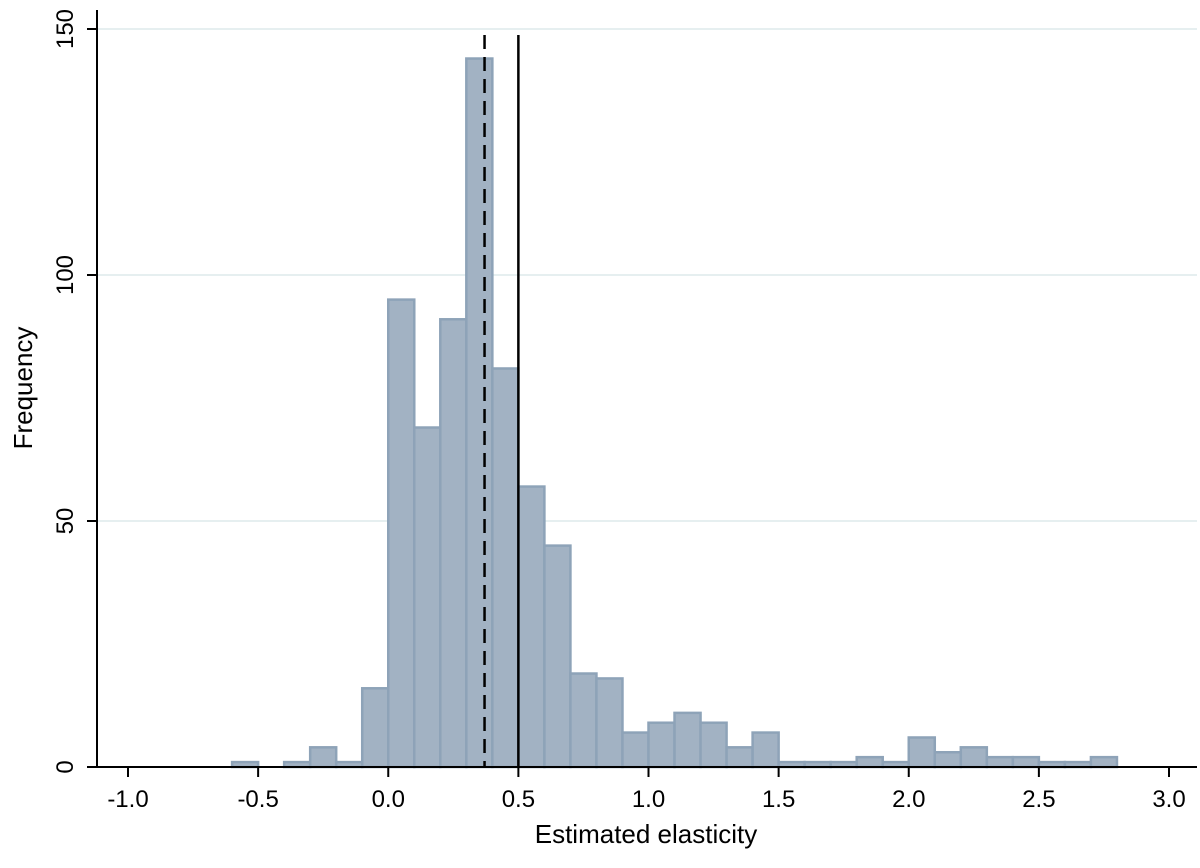  What do you see at coordinates (23, 388) in the screenshot?
I see `y-axis-title: Frequency` at bounding box center [23, 388].